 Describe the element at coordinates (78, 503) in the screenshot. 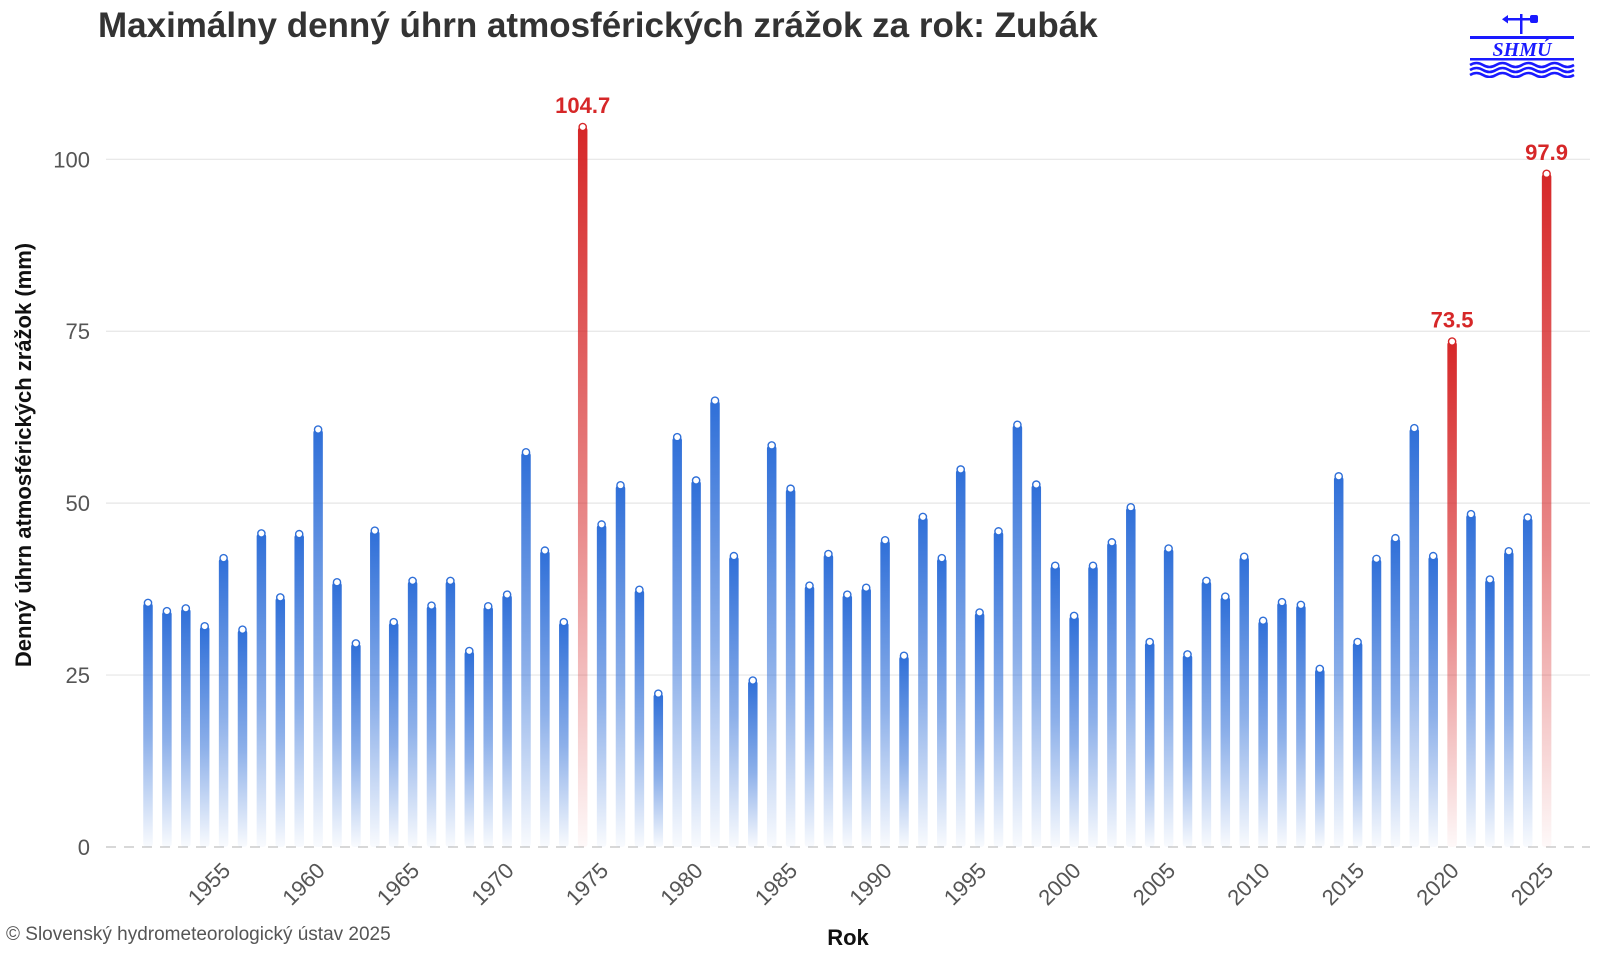

I see `y-tick-label: 50` at that location.